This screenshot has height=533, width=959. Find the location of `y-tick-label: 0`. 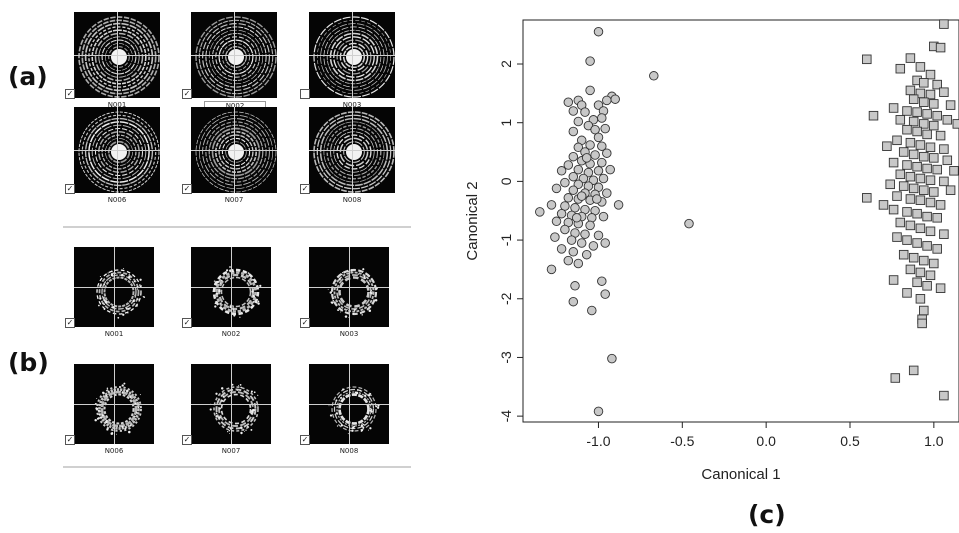

y-tick-label: 0 is located at coordinates (506, 181).